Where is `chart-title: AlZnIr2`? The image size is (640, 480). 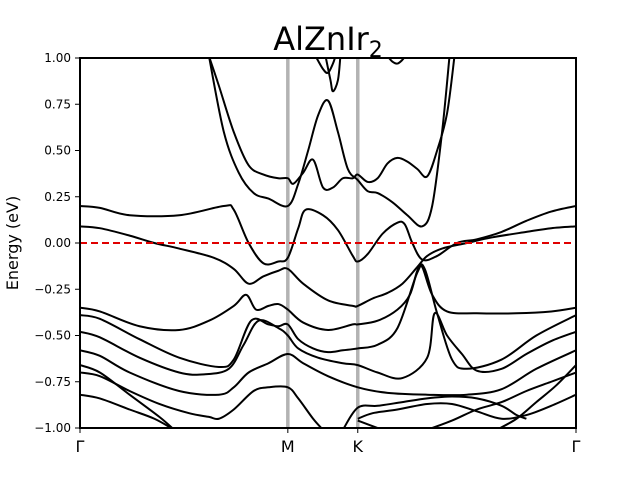
chart-title: AlZnIr2 is located at coordinates (328, 41).